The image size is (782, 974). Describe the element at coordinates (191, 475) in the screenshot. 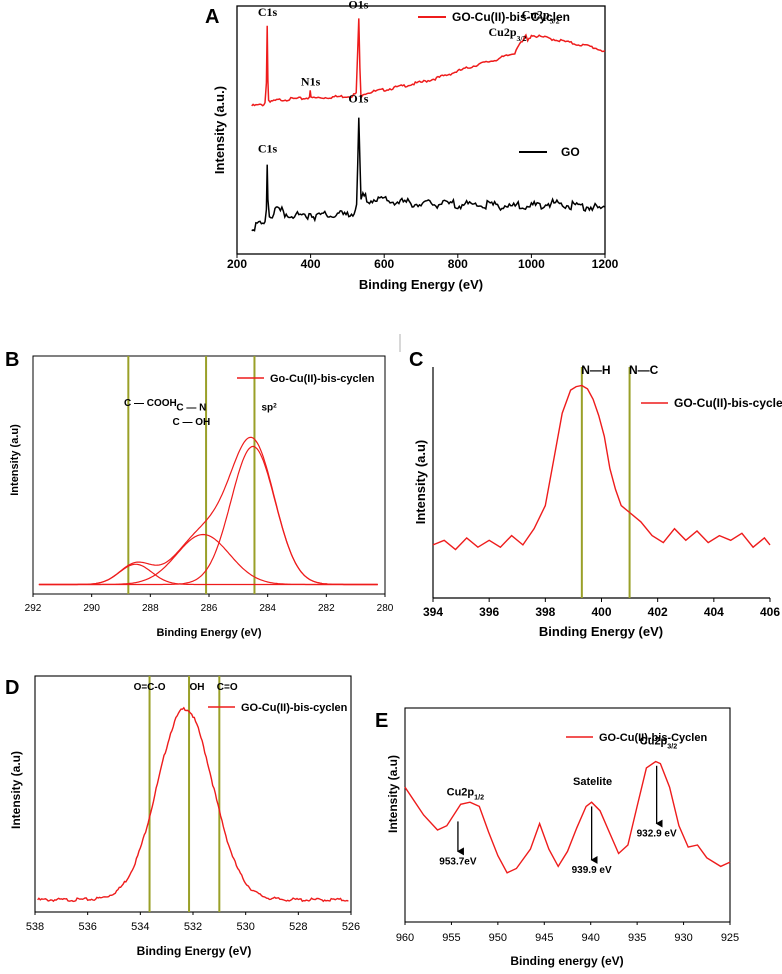

I see `panel-b-reference-lines` at that location.